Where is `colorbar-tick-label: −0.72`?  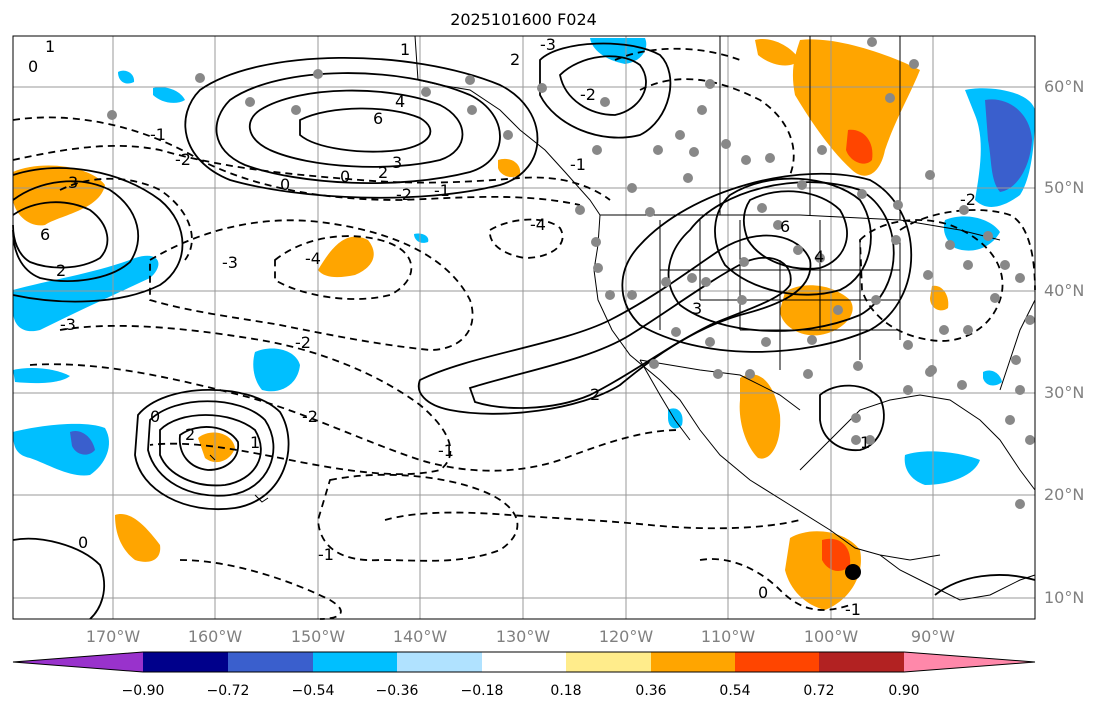
colorbar-tick-label: −0.72 is located at coordinates (228, 691).